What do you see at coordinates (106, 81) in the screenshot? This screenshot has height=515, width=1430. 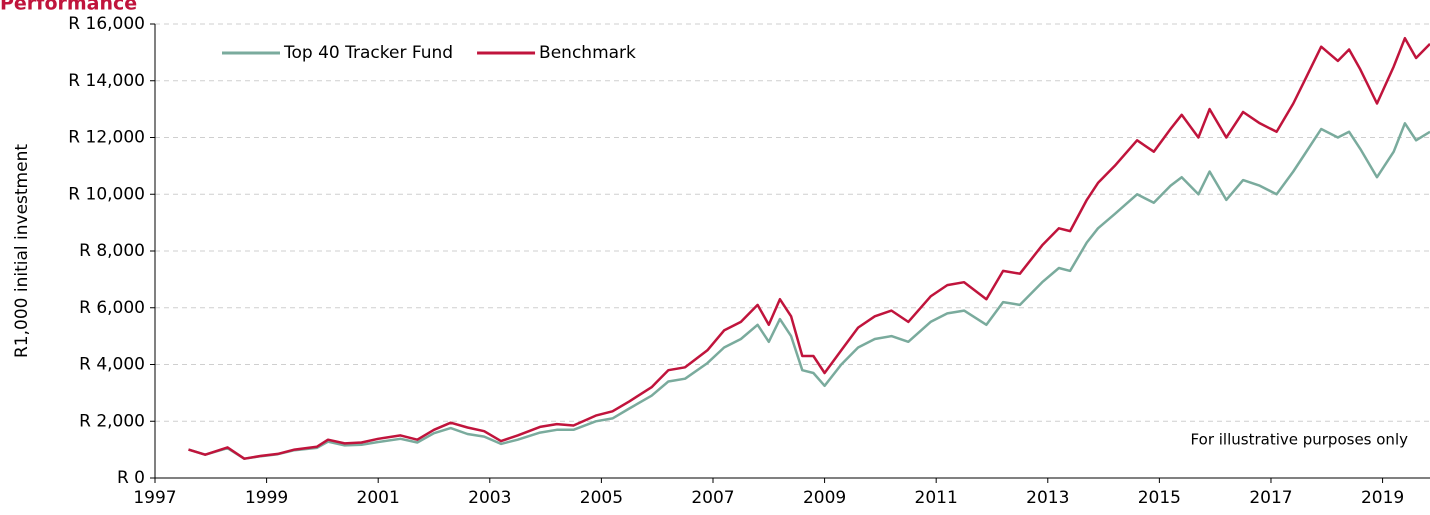 I see `y-tick-label: R 14,000` at bounding box center [106, 81].